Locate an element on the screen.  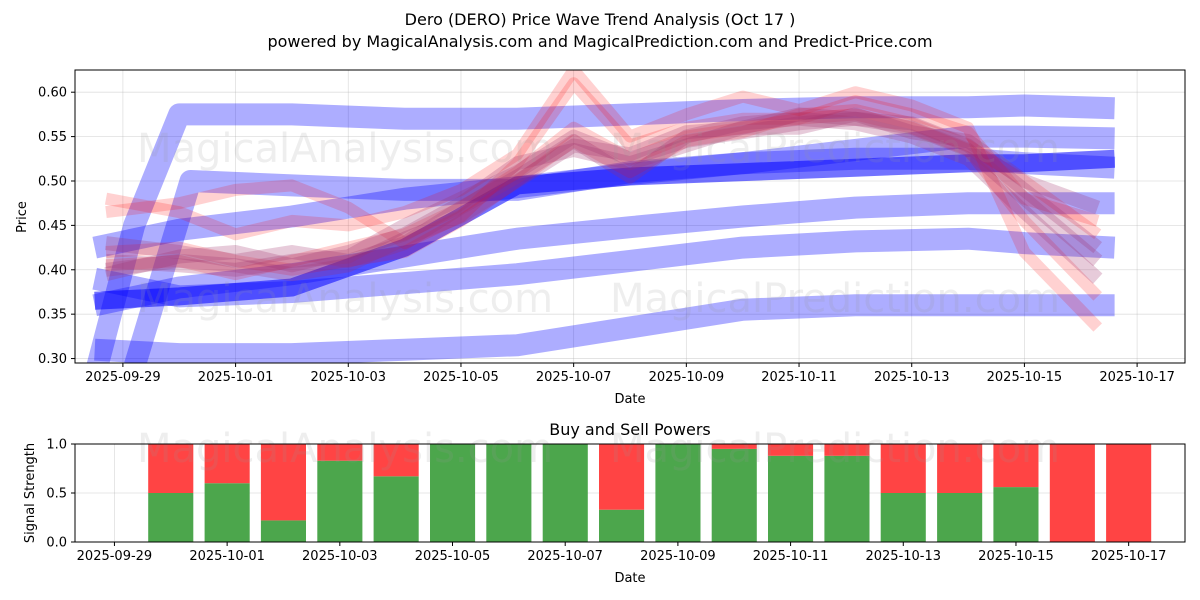
signal-ytick-label: 1.0 is located at coordinates (56, 445).